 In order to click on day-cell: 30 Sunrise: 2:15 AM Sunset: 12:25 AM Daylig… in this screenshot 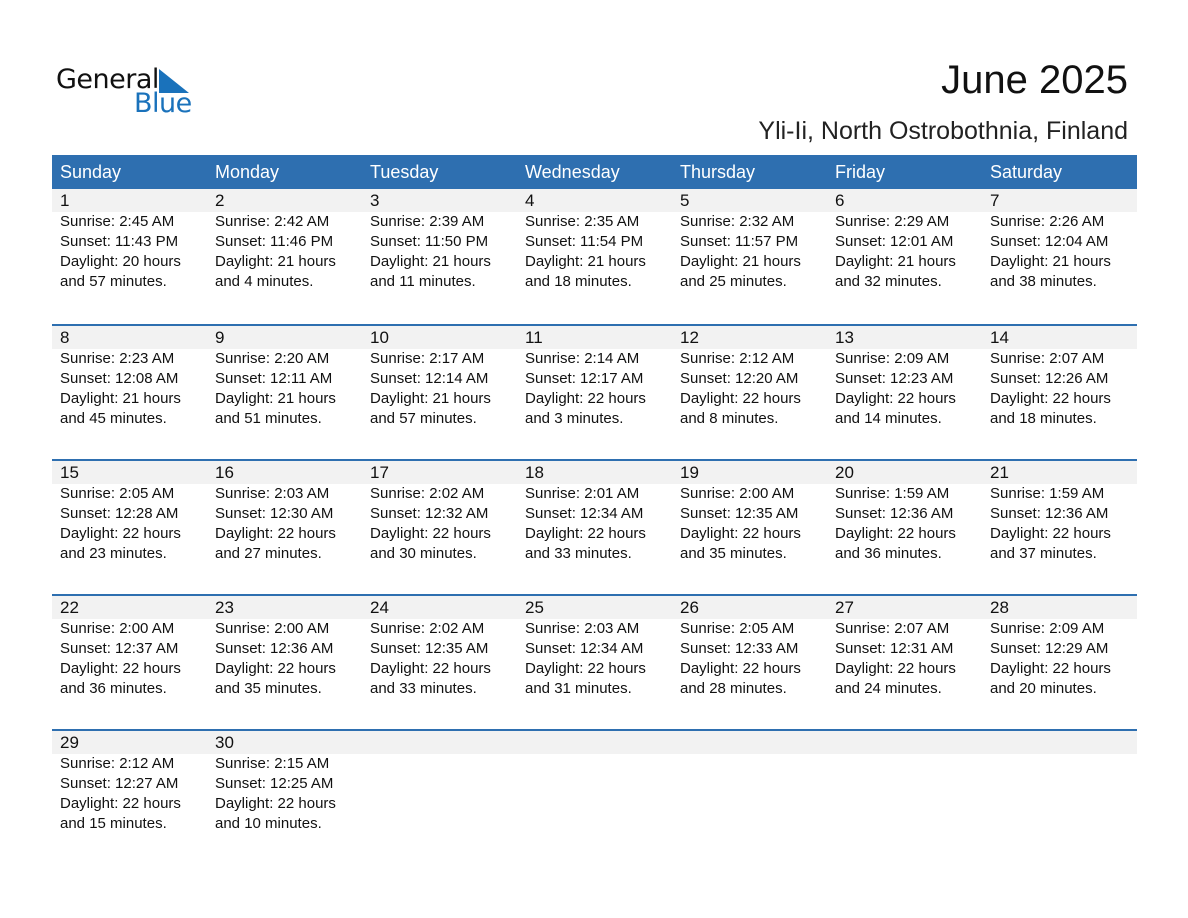, I will do `click(284, 782)`.